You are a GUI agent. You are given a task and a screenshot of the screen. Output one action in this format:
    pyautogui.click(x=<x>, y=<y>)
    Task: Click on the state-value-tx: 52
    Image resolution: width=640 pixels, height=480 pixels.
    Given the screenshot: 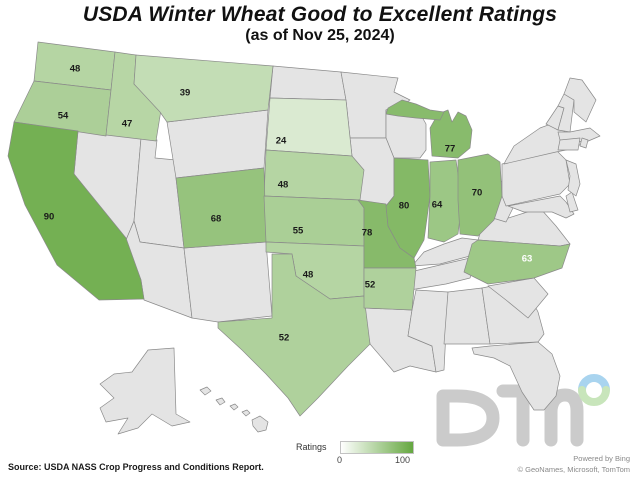 What is the action you would take?
    pyautogui.click(x=284, y=338)
    